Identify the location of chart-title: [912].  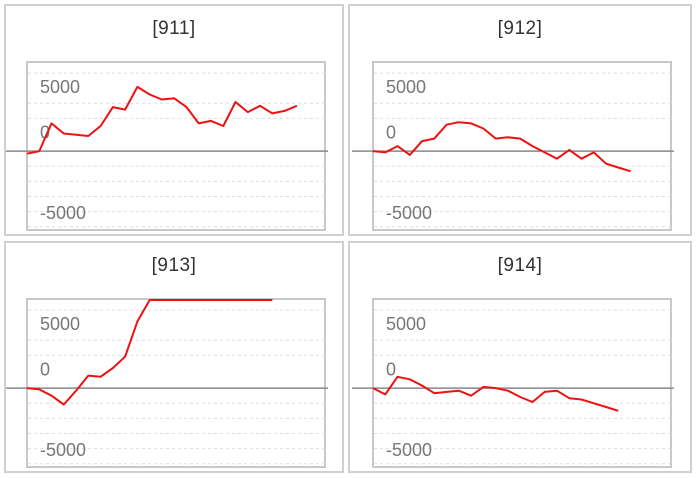
(520, 28).